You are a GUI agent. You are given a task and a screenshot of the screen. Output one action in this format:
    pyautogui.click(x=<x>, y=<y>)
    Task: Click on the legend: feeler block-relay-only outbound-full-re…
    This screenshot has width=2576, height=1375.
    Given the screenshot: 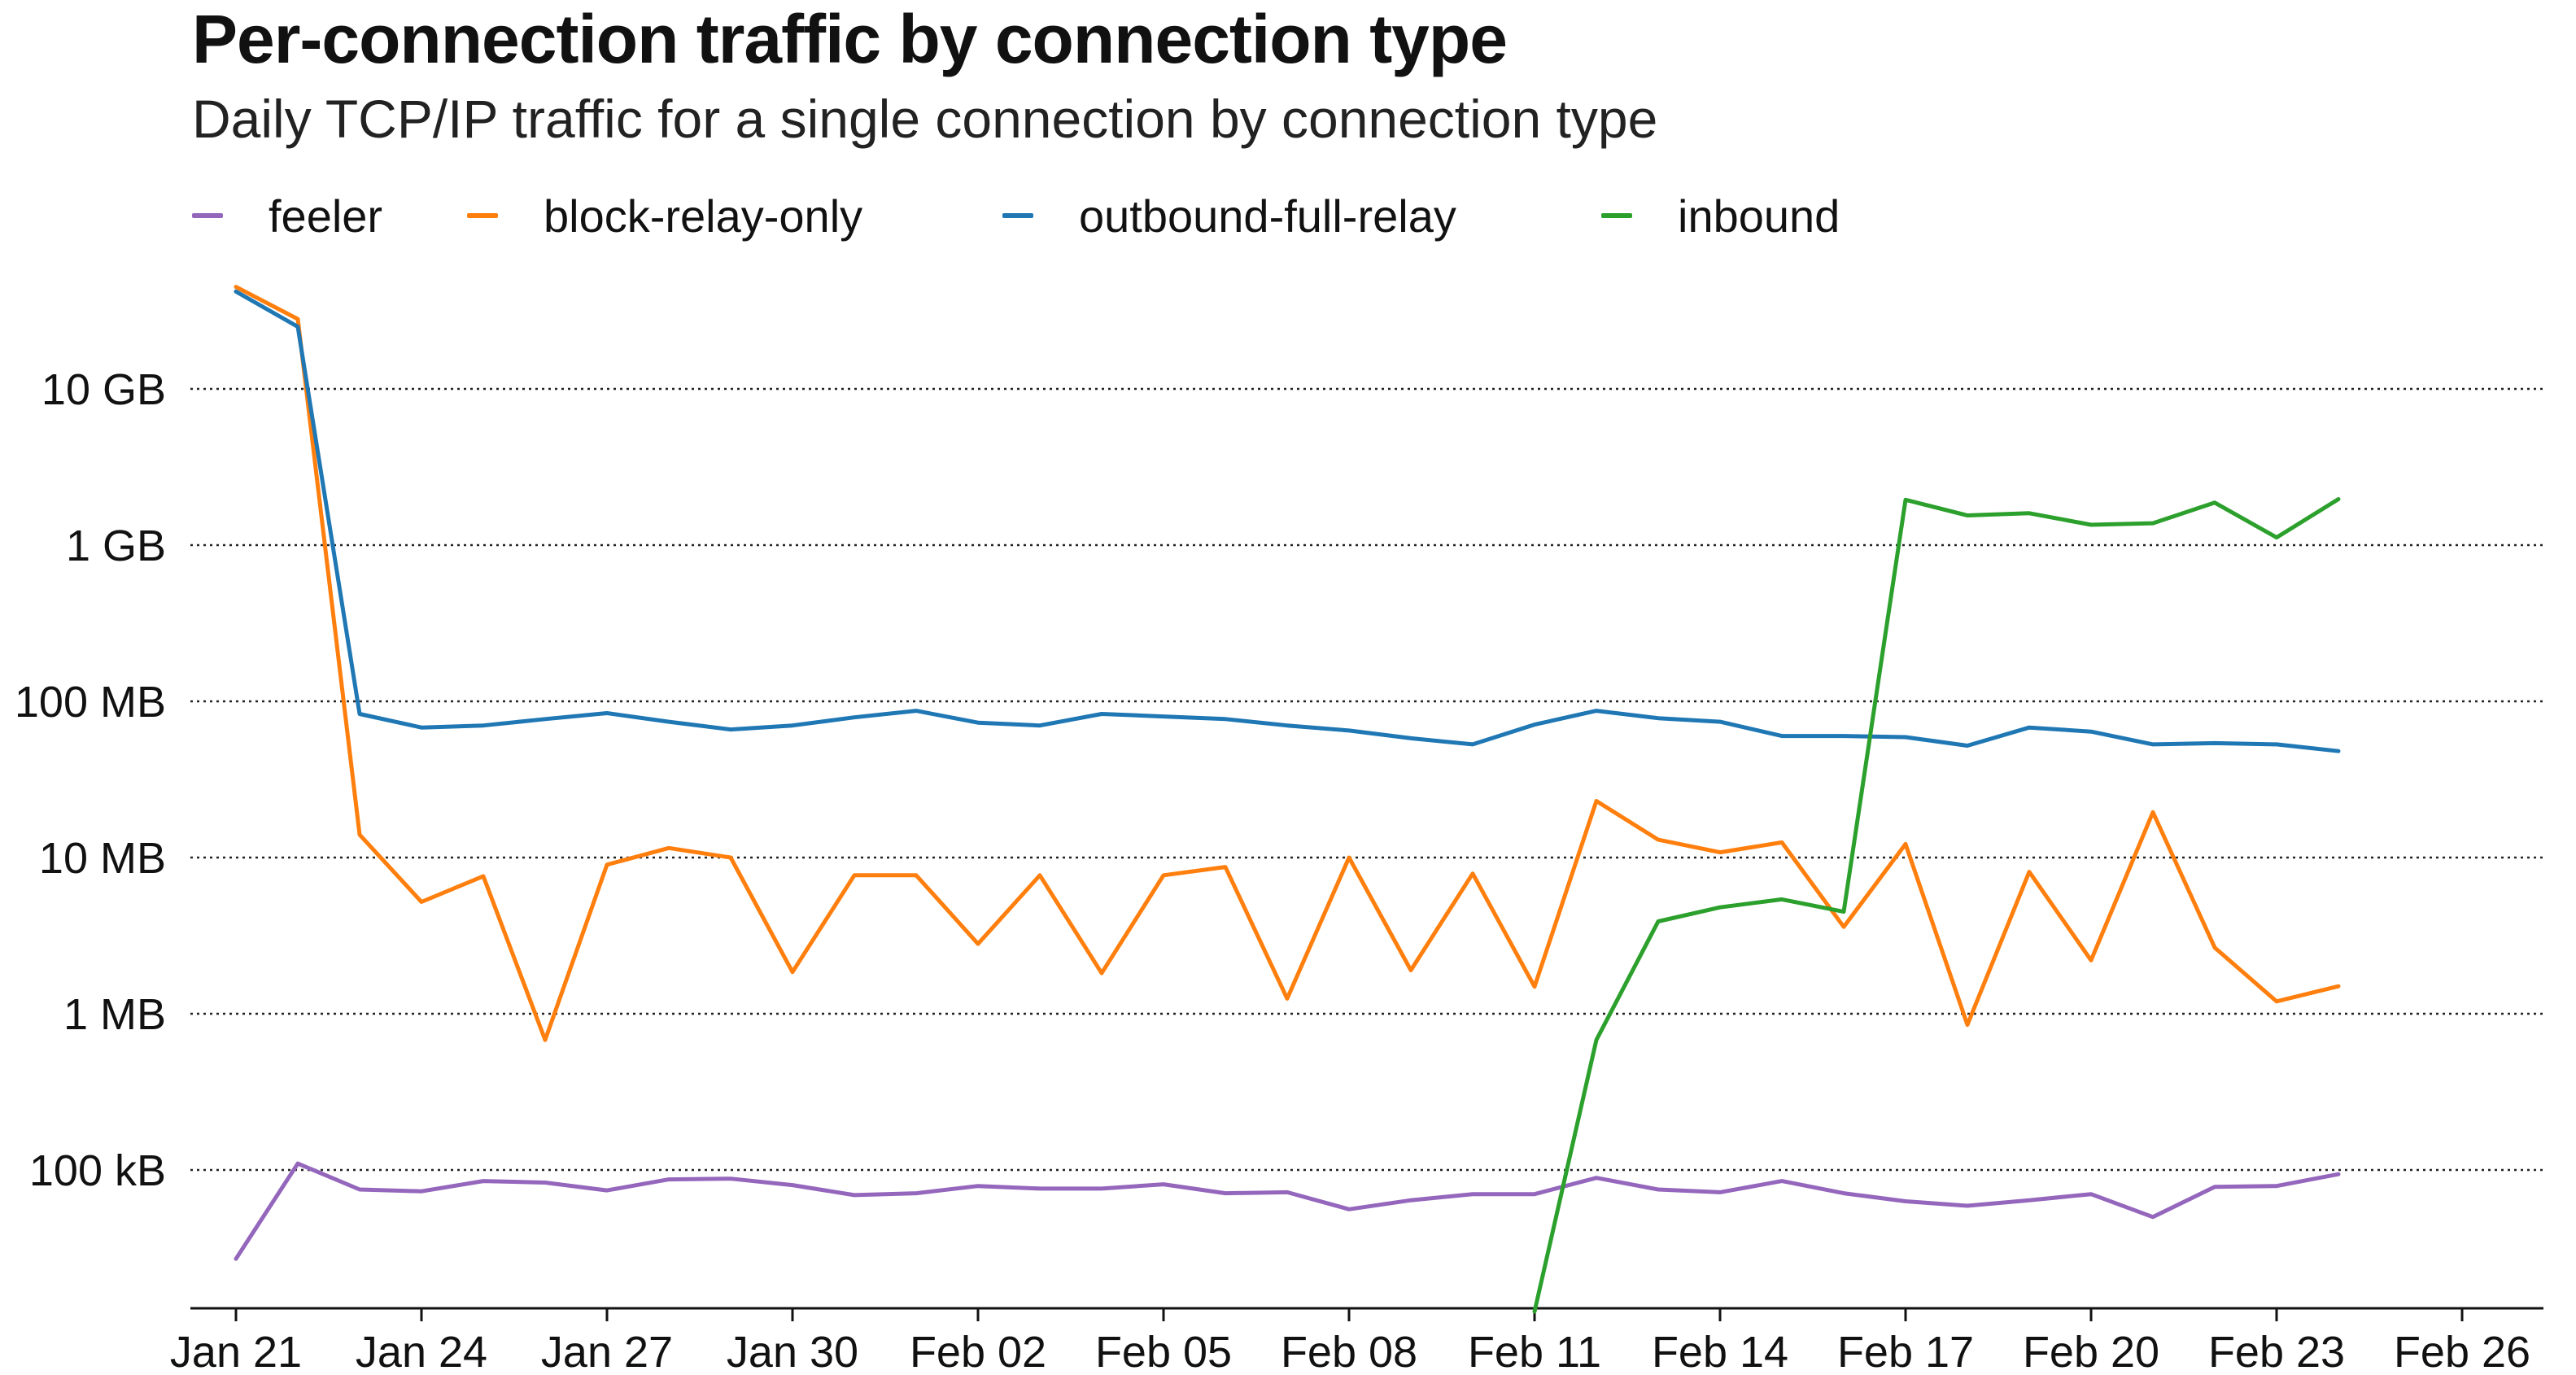 What is the action you would take?
    pyautogui.click(x=1016, y=216)
    